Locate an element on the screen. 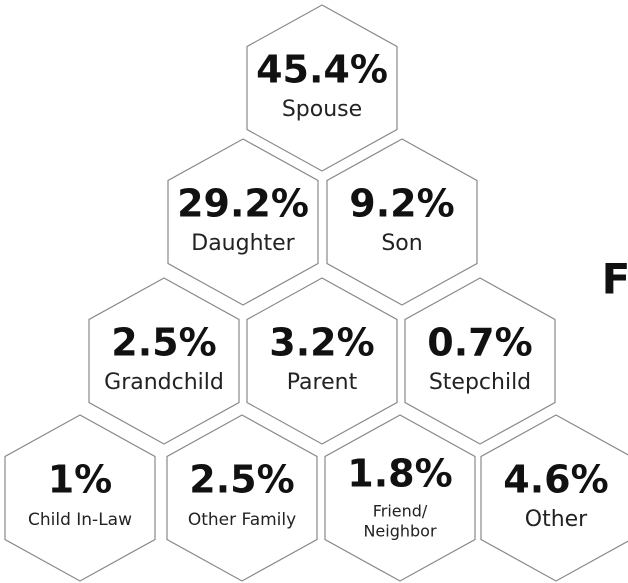  tile-value: 45.4% is located at coordinates (322, 70).